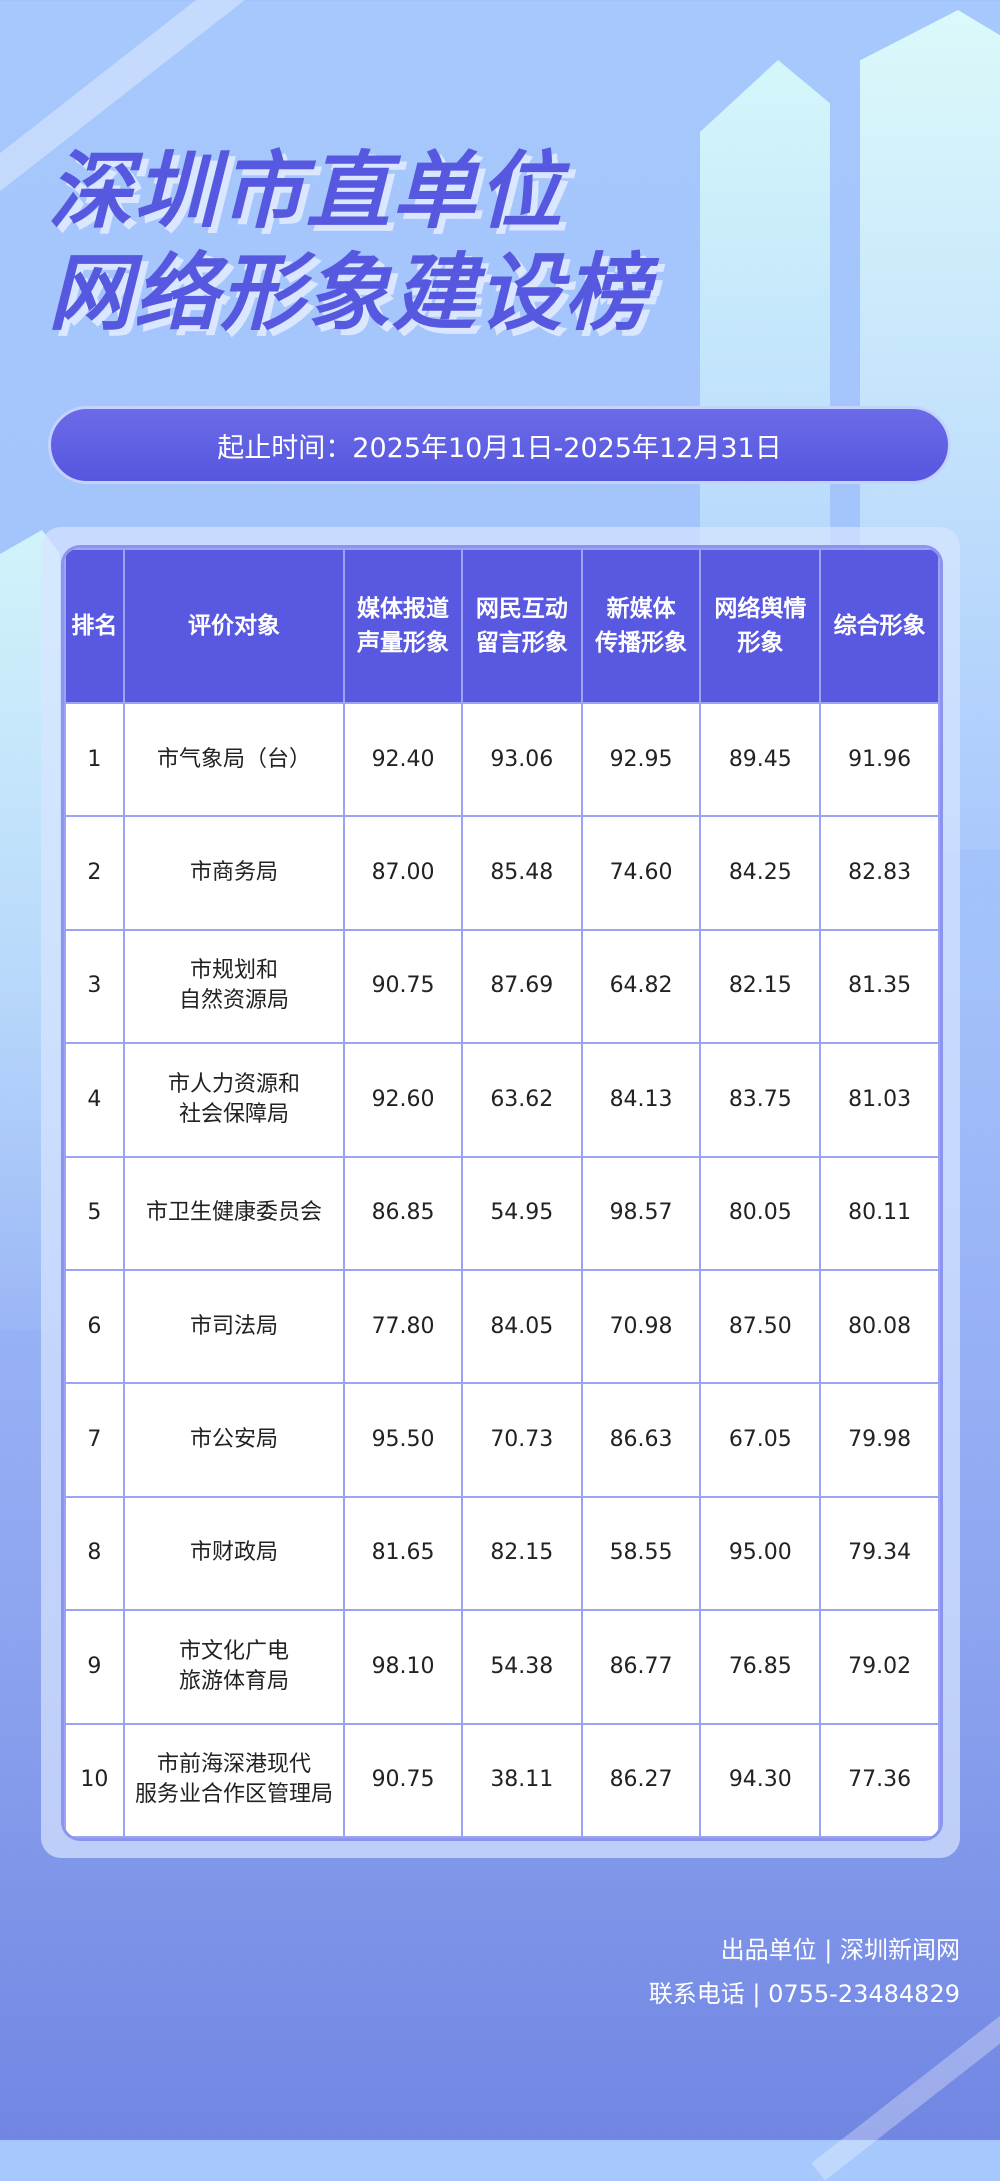 The height and width of the screenshot is (2181, 1000). I want to click on score-cell: 92.60, so click(403, 1100).